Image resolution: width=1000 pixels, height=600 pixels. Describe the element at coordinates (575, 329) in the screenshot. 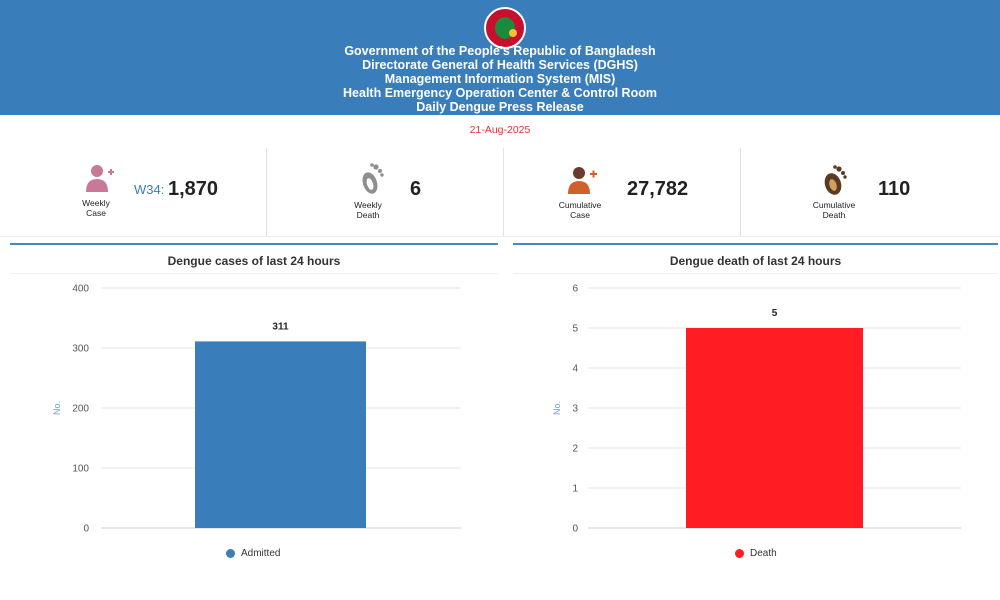

I see `y-tick-label: 5` at that location.